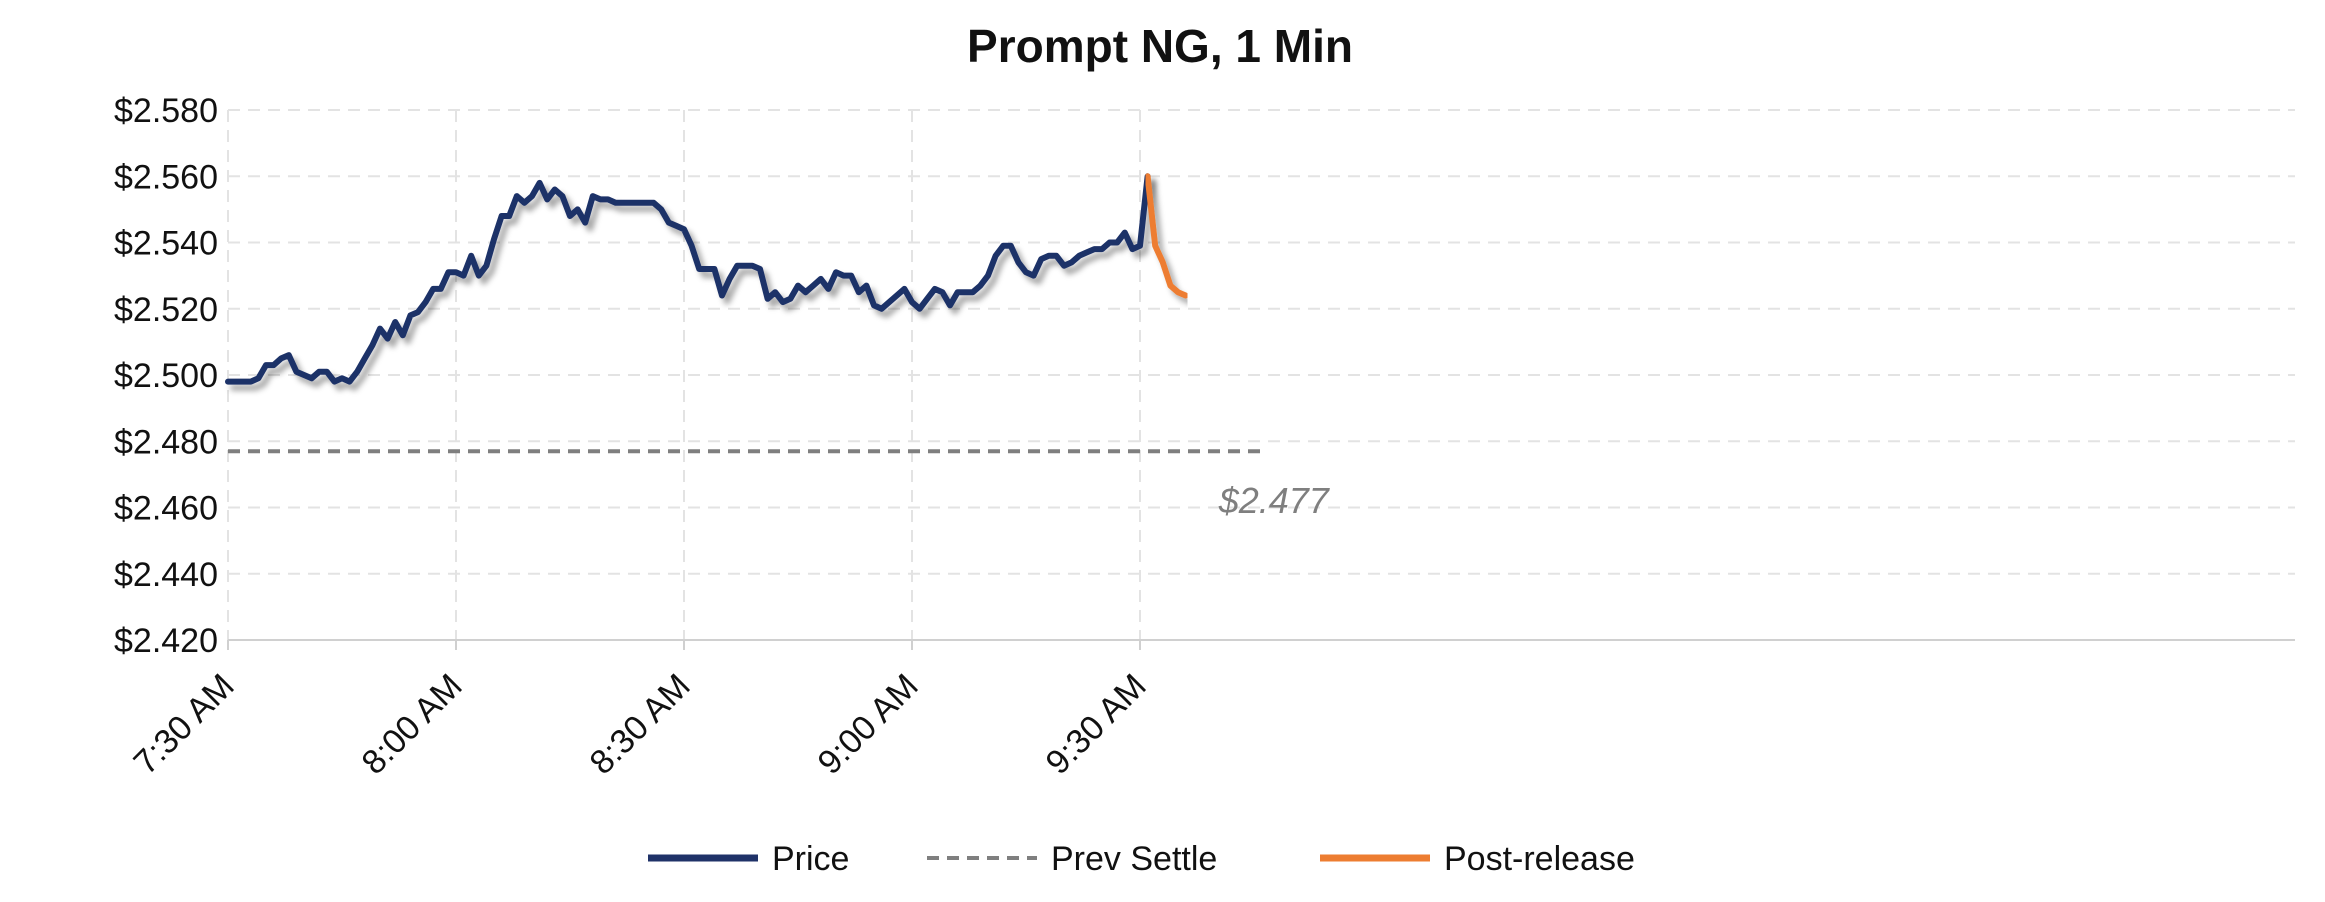 The width and height of the screenshot is (2325, 902). I want to click on y-tick-label: $2.560, so click(166, 177).